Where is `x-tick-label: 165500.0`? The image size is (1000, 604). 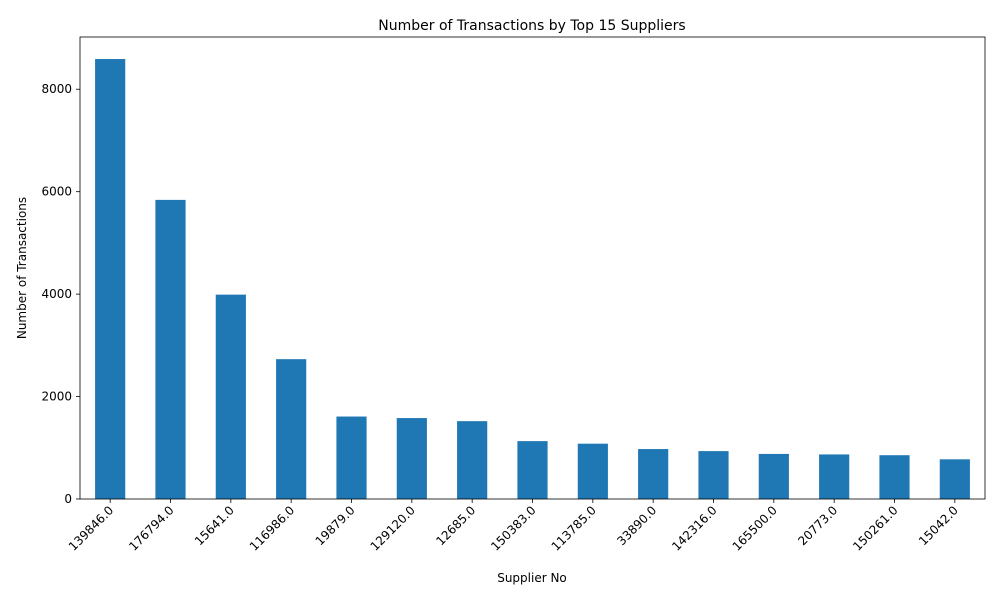
x-tick-label: 165500.0 is located at coordinates (755, 528).